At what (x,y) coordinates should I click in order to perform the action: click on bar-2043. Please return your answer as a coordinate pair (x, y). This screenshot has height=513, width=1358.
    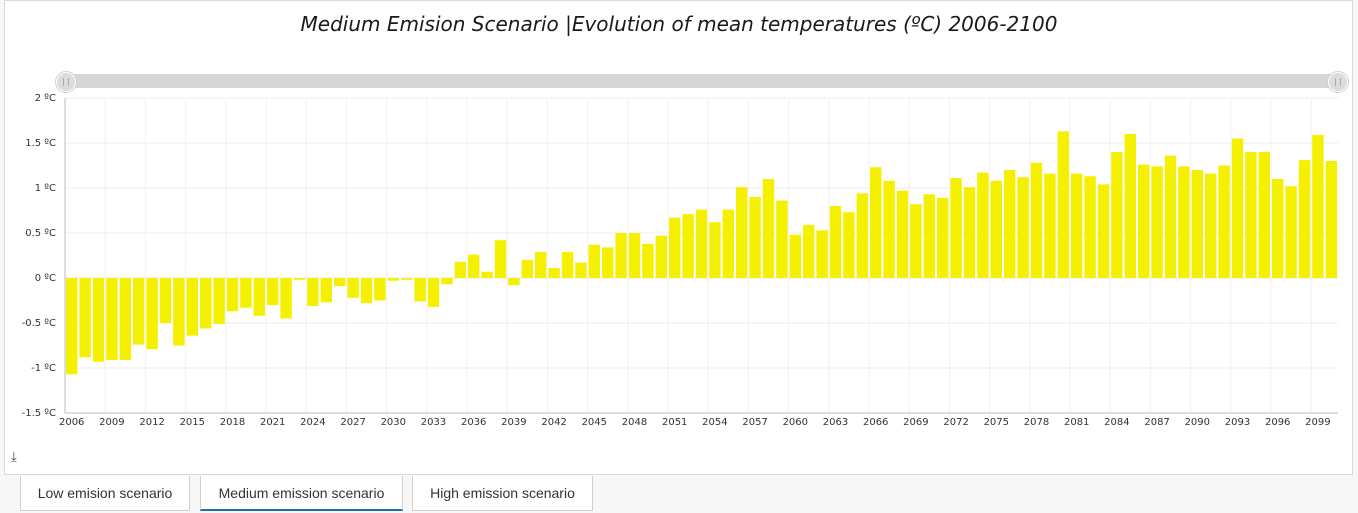
    Looking at the image, I should click on (567, 264).